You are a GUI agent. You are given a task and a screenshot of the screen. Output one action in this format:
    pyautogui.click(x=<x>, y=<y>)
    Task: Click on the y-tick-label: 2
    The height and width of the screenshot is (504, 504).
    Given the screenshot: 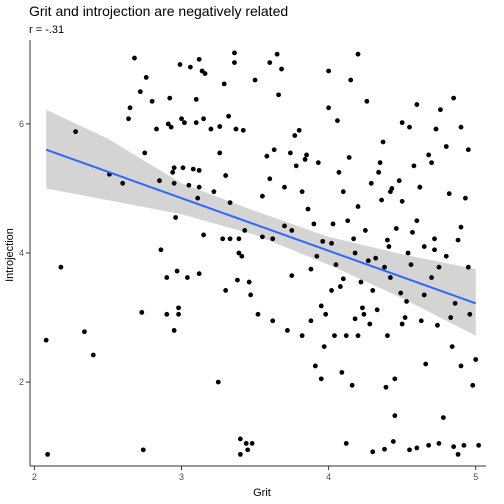 What is the action you would take?
    pyautogui.click(x=21, y=382)
    